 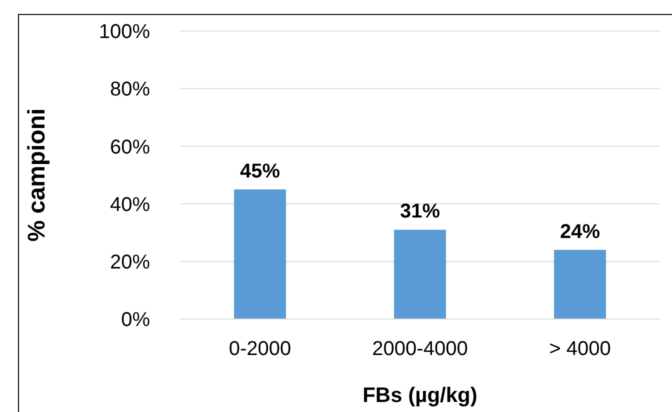 I want to click on data-label: 45%, so click(x=260, y=171).